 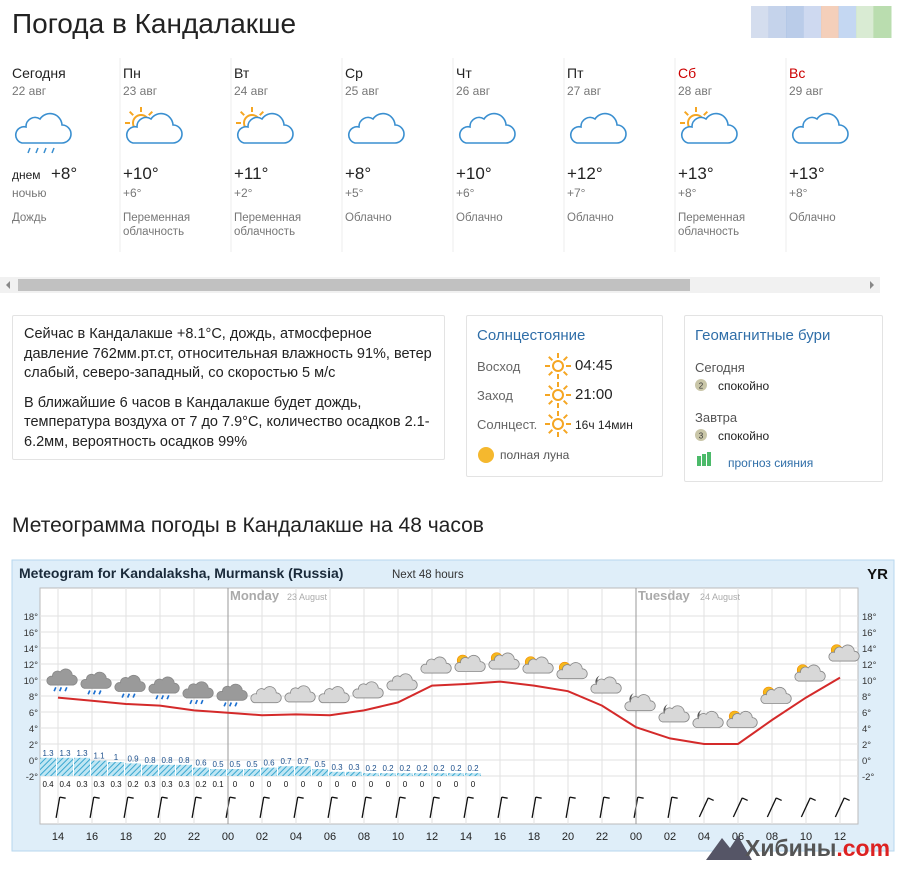 I want to click on precip-max-label: 0.3, so click(x=337, y=767).